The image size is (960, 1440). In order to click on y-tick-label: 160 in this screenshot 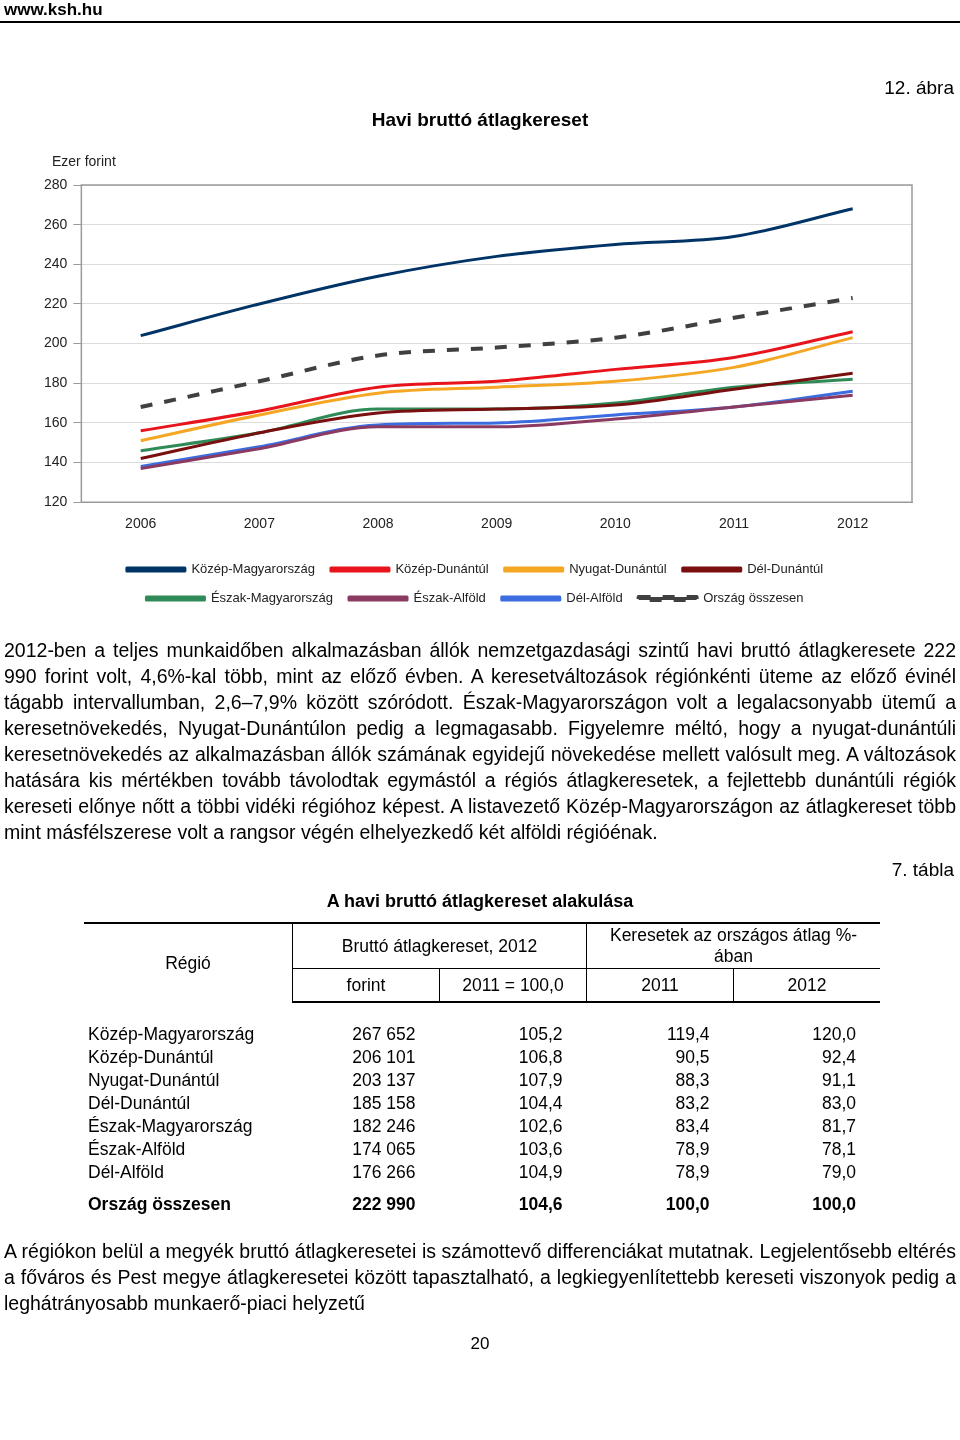, I will do `click(56, 421)`.